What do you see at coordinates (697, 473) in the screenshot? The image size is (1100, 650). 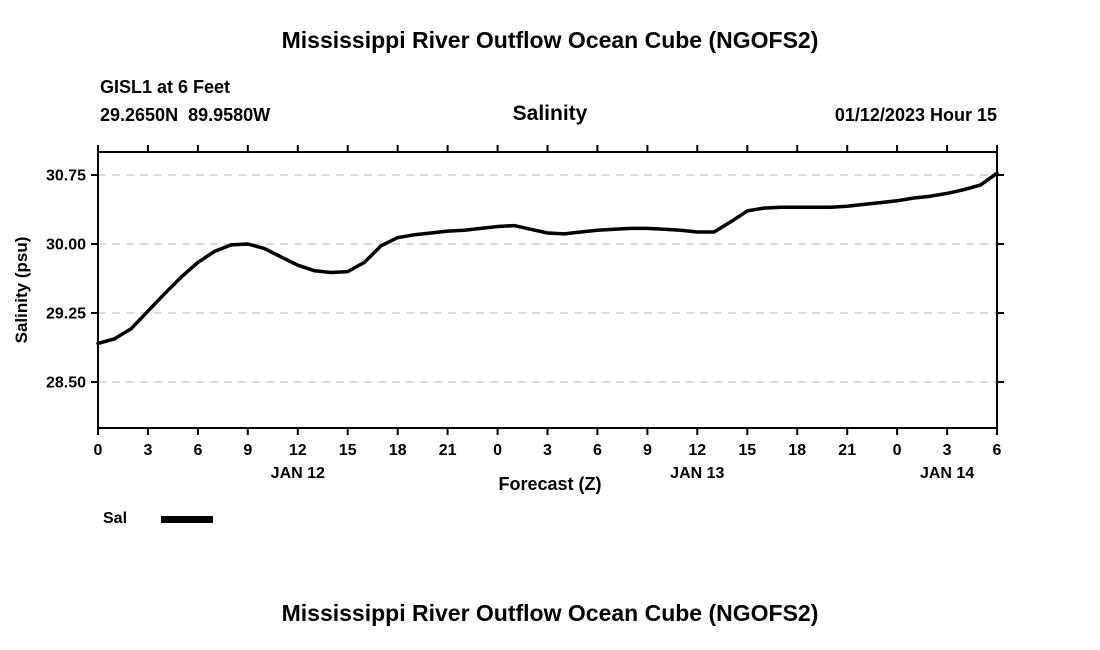 I see `svg-text: JAN 13` at bounding box center [697, 473].